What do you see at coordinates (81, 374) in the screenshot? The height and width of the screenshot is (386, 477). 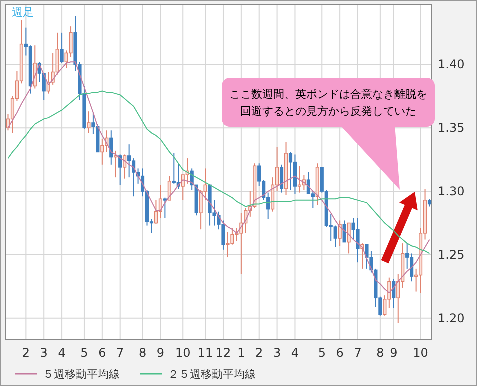 I see `legend-label: ５週移動平均線` at bounding box center [81, 374].